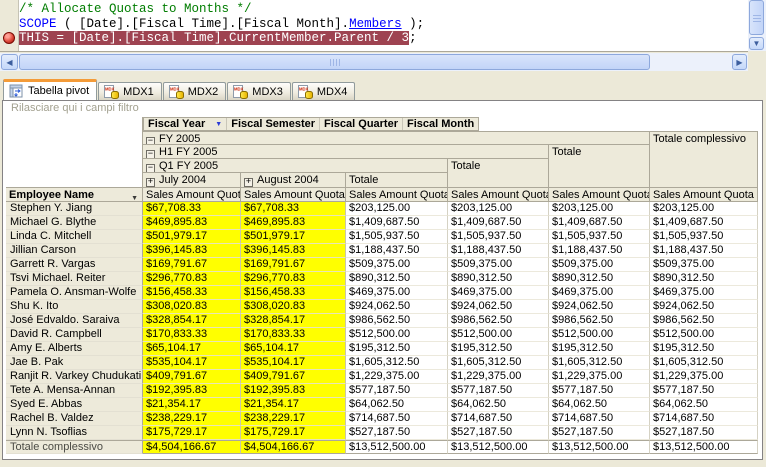 This screenshot has height=467, width=766. What do you see at coordinates (74, 363) in the screenshot?
I see `row-header-employee: Jae B. Pak` at bounding box center [74, 363].